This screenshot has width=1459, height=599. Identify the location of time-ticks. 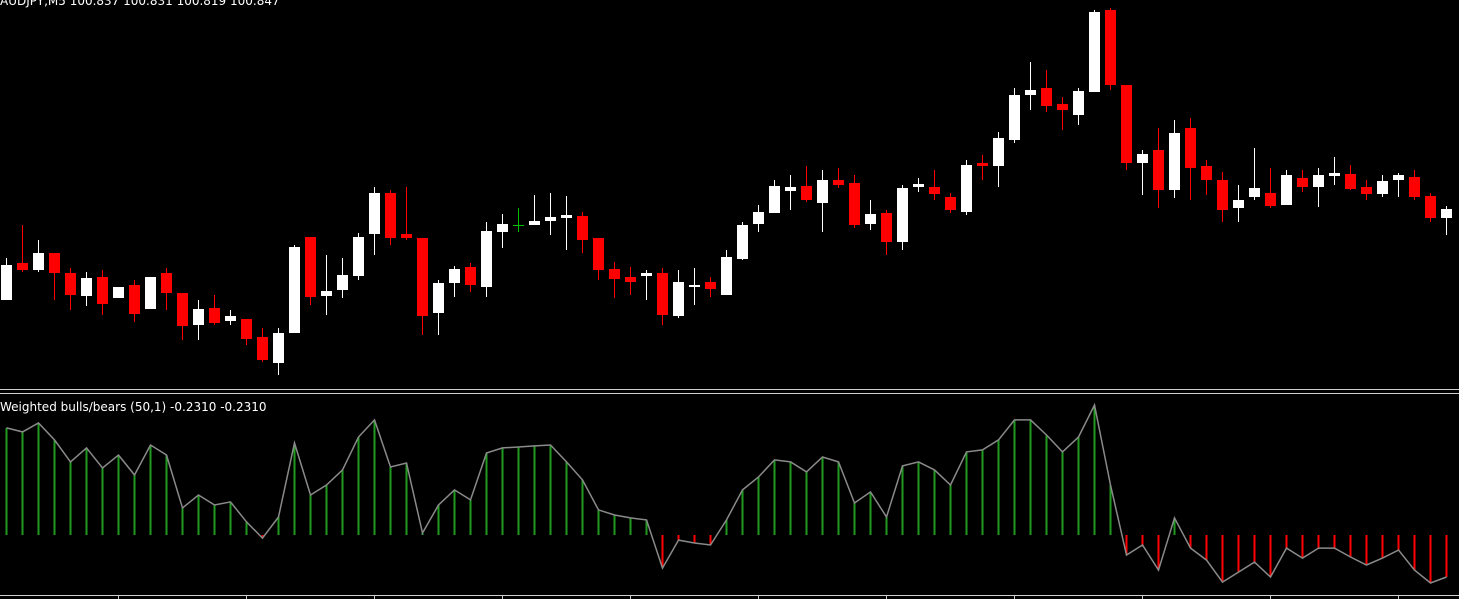
(758, 597).